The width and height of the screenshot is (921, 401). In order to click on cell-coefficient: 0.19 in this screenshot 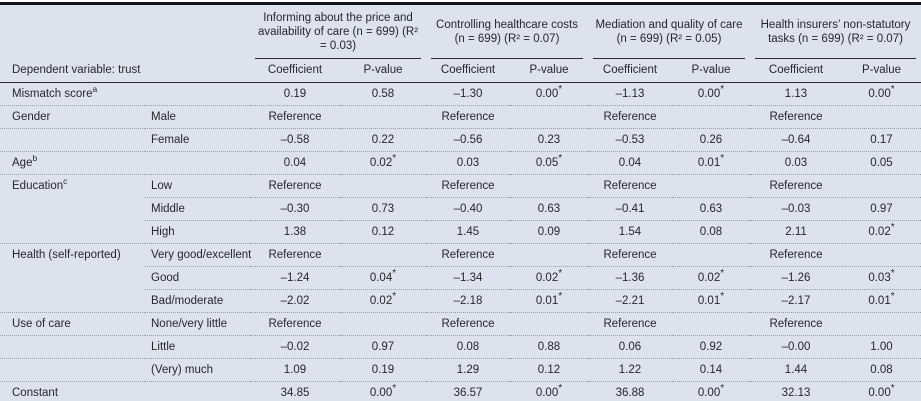, I will do `click(295, 93)`.